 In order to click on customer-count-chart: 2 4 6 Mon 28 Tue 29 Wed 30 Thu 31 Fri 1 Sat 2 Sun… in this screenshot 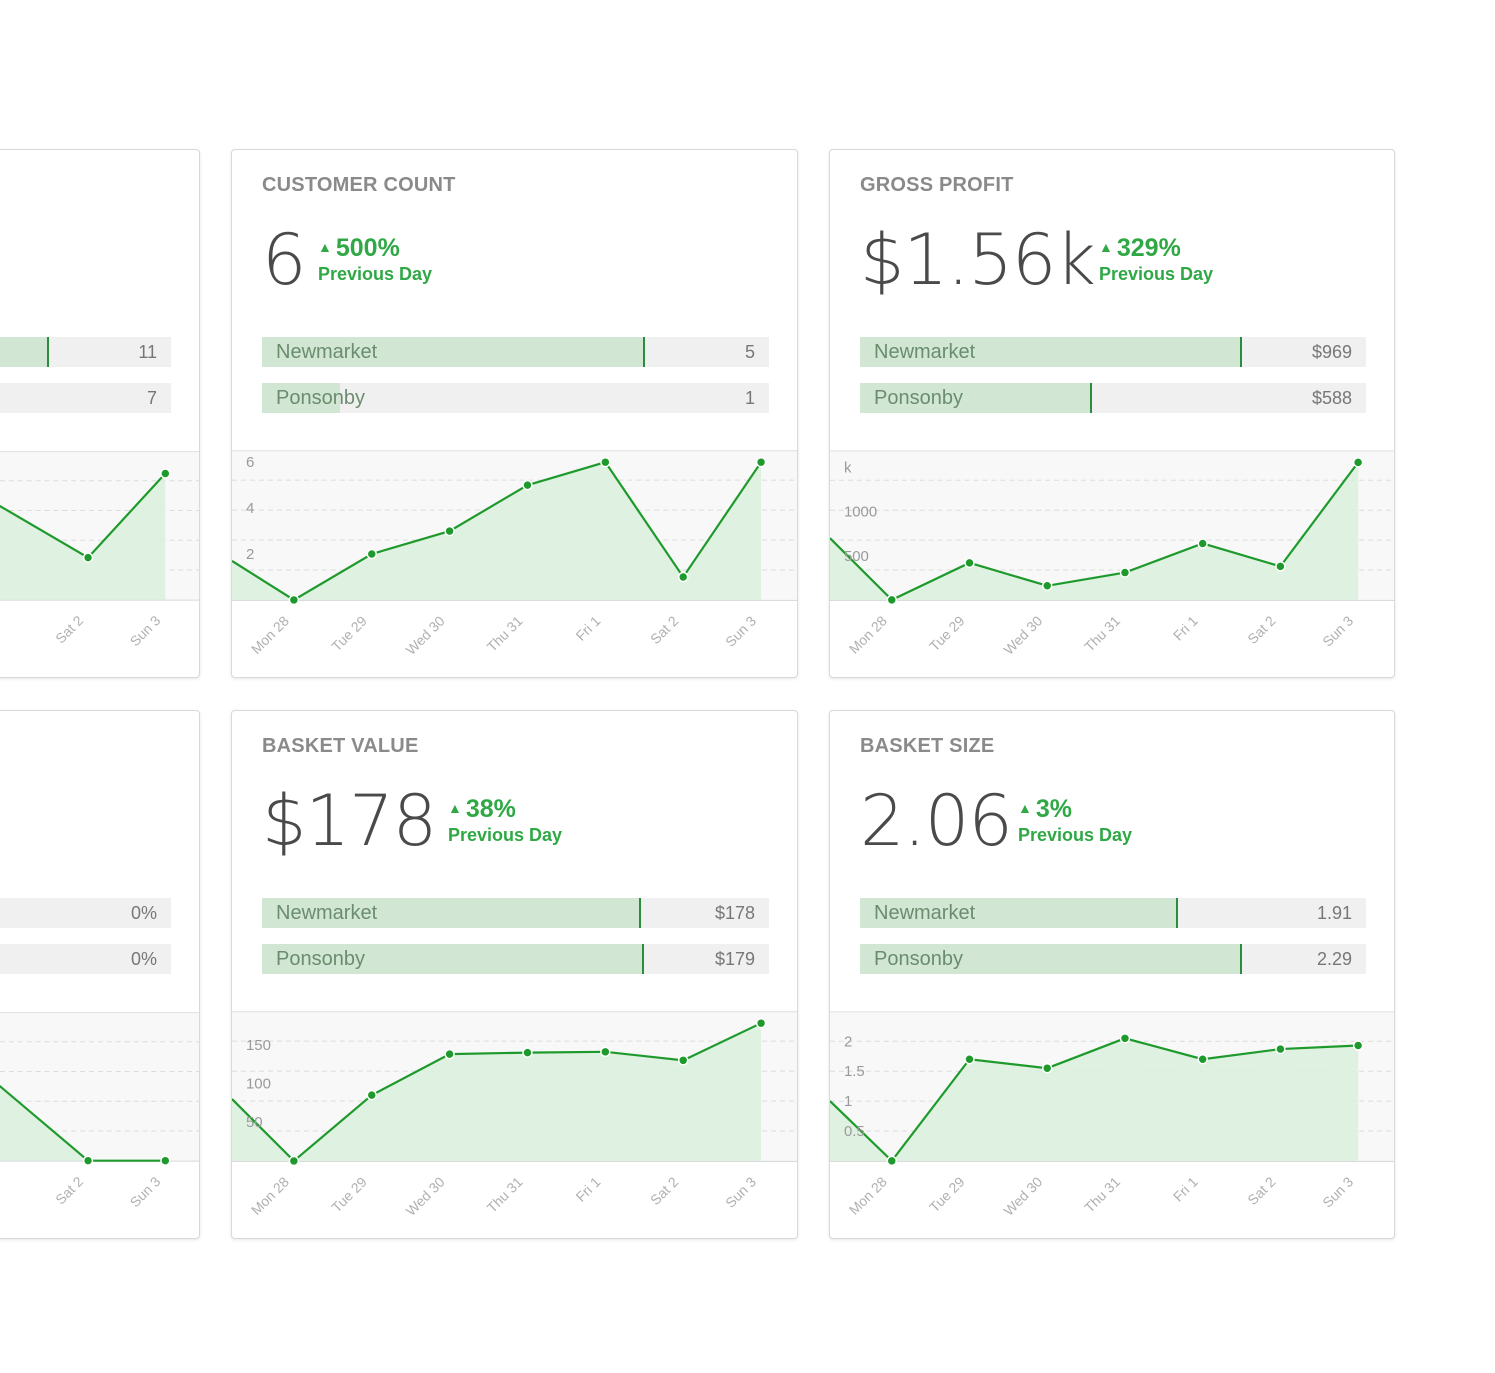, I will do `click(514, 554)`.